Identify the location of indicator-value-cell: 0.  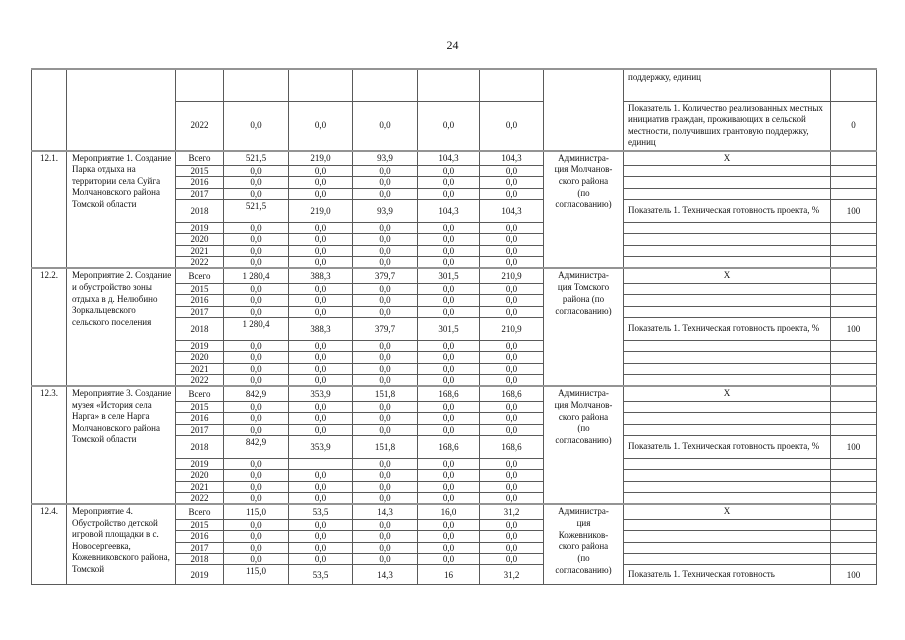
(853, 126).